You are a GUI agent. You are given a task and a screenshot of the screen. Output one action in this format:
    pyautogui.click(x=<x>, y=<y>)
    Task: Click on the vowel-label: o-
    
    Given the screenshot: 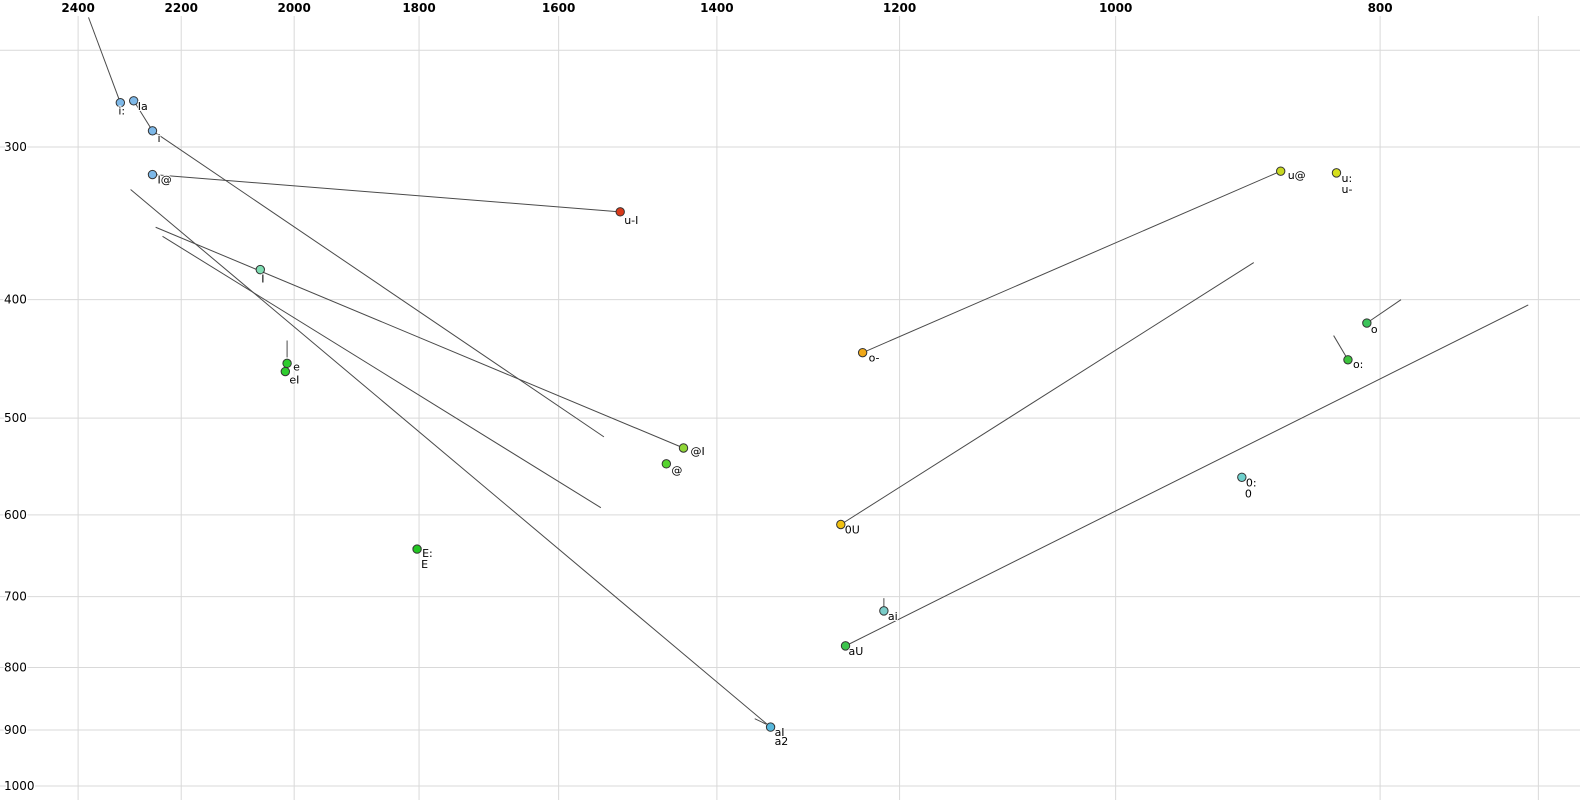 What is the action you would take?
    pyautogui.click(x=874, y=358)
    